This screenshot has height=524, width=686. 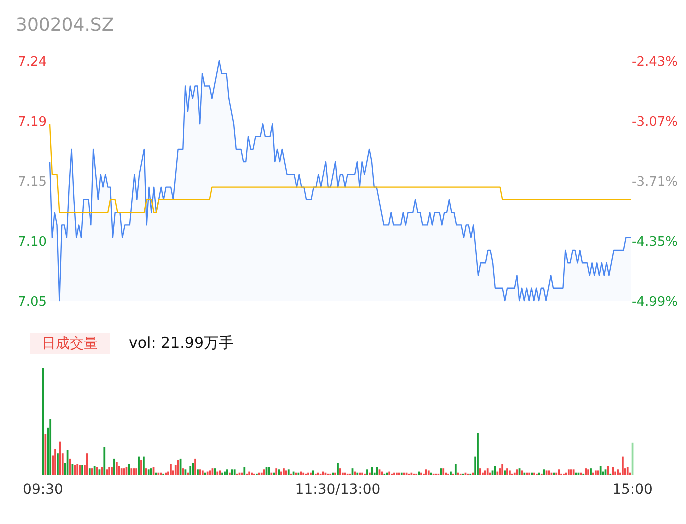 I want to click on y-tick-label: 7.05, so click(x=32, y=302).